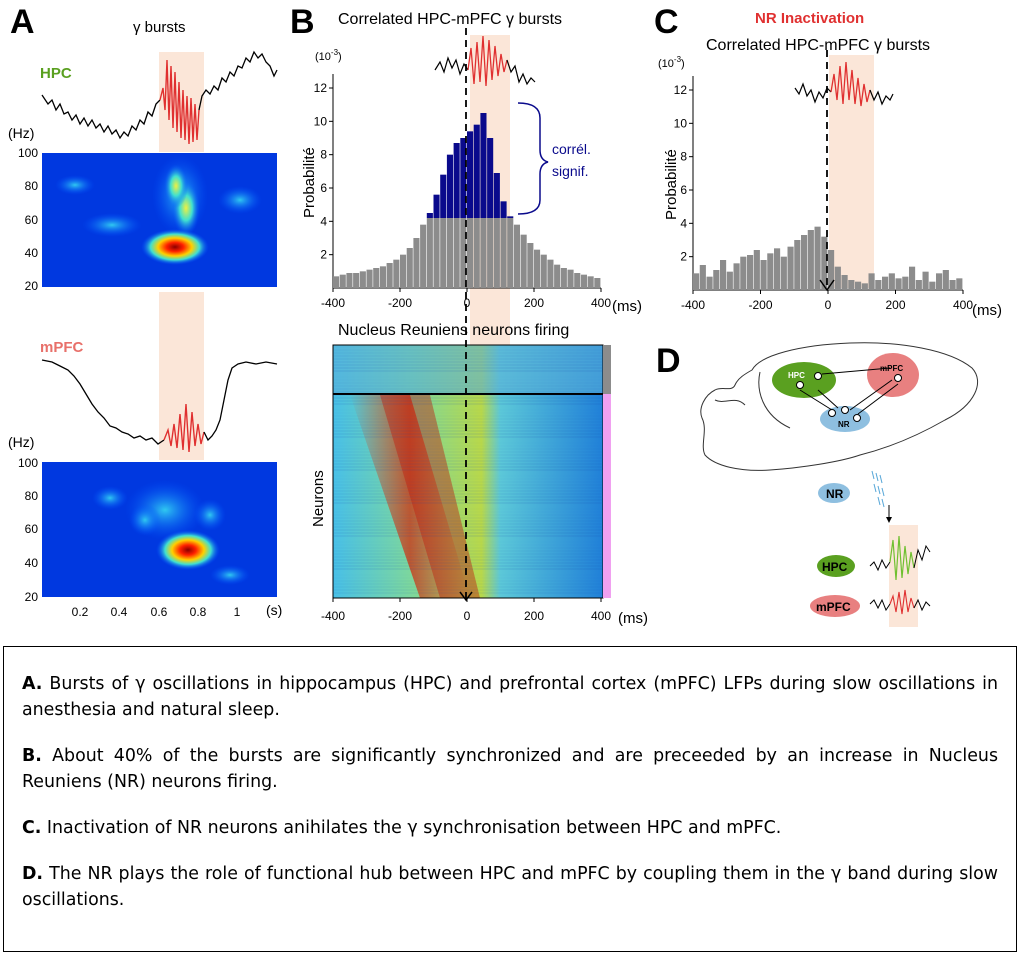 This screenshot has width=1024, height=955. Describe the element at coordinates (328, 55) in the screenshot. I see `b-scale: (10-3)` at that location.